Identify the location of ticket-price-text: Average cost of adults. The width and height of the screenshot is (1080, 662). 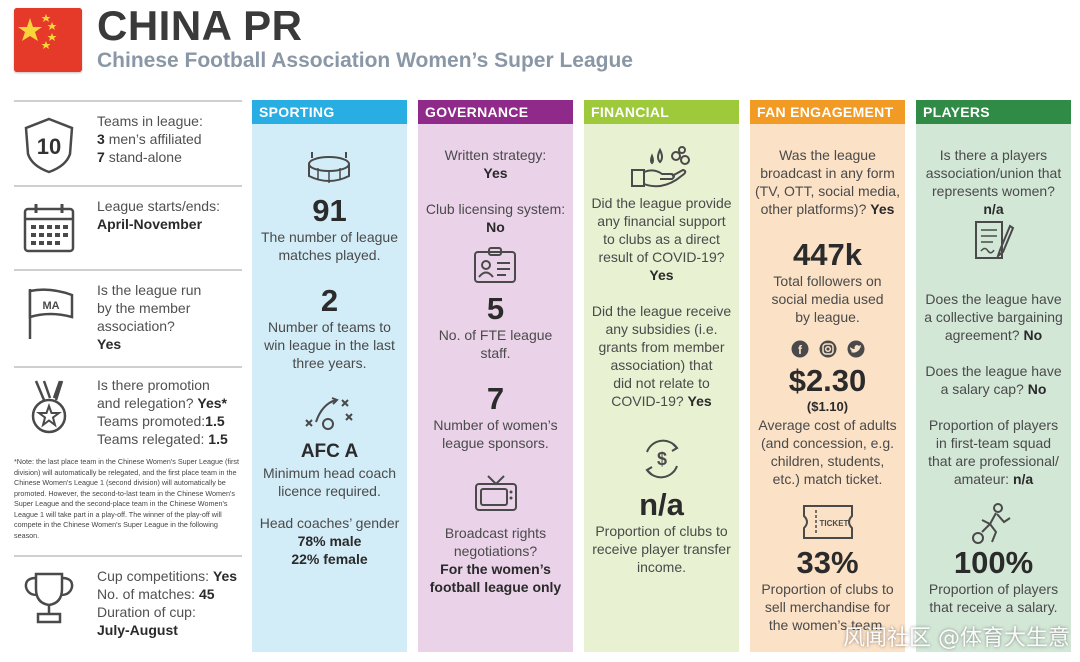
(827, 425).